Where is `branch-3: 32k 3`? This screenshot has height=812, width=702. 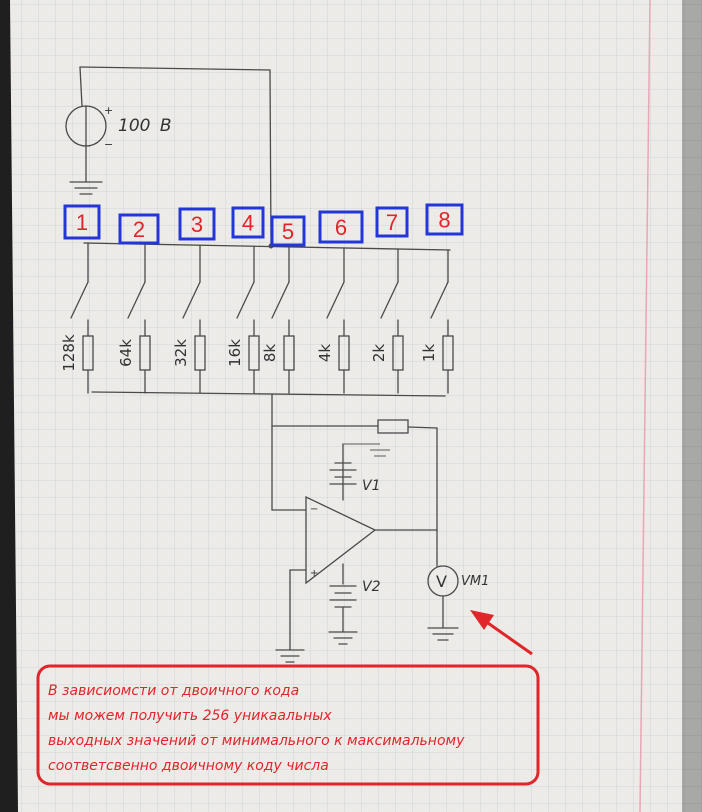 branch-3: 32k 3 is located at coordinates (194, 300).